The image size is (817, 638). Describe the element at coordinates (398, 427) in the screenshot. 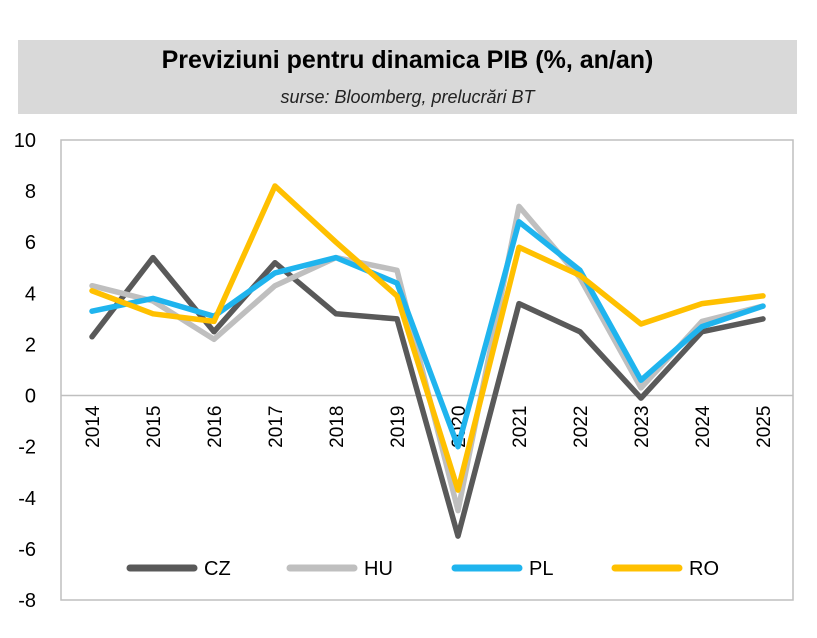

I see `x-tick-label: 2019` at that location.